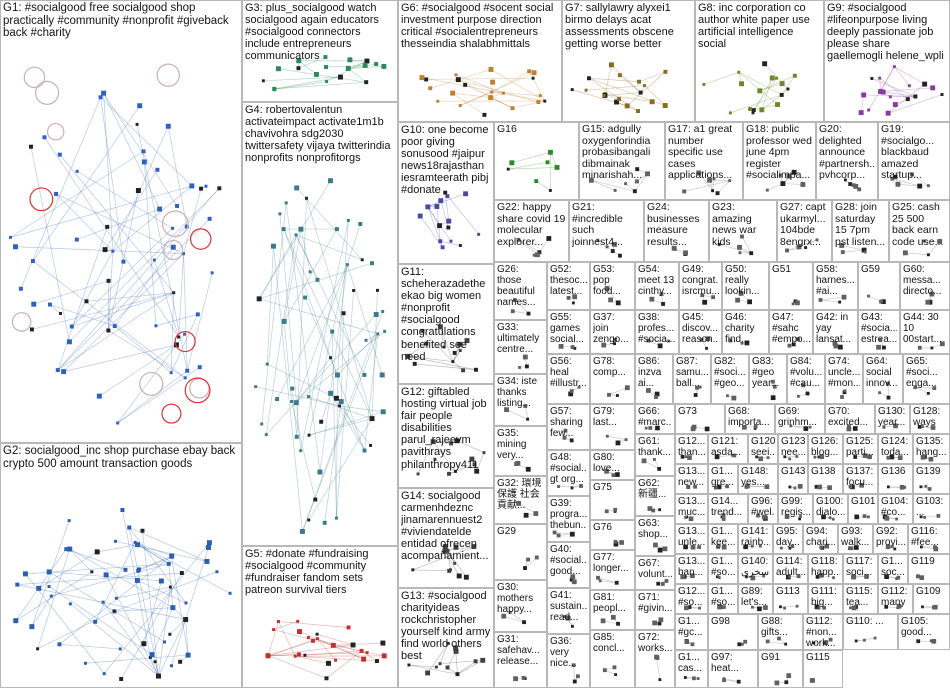  Describe the element at coordinates (168, 75) in the screenshot. I see `self-loop` at that location.